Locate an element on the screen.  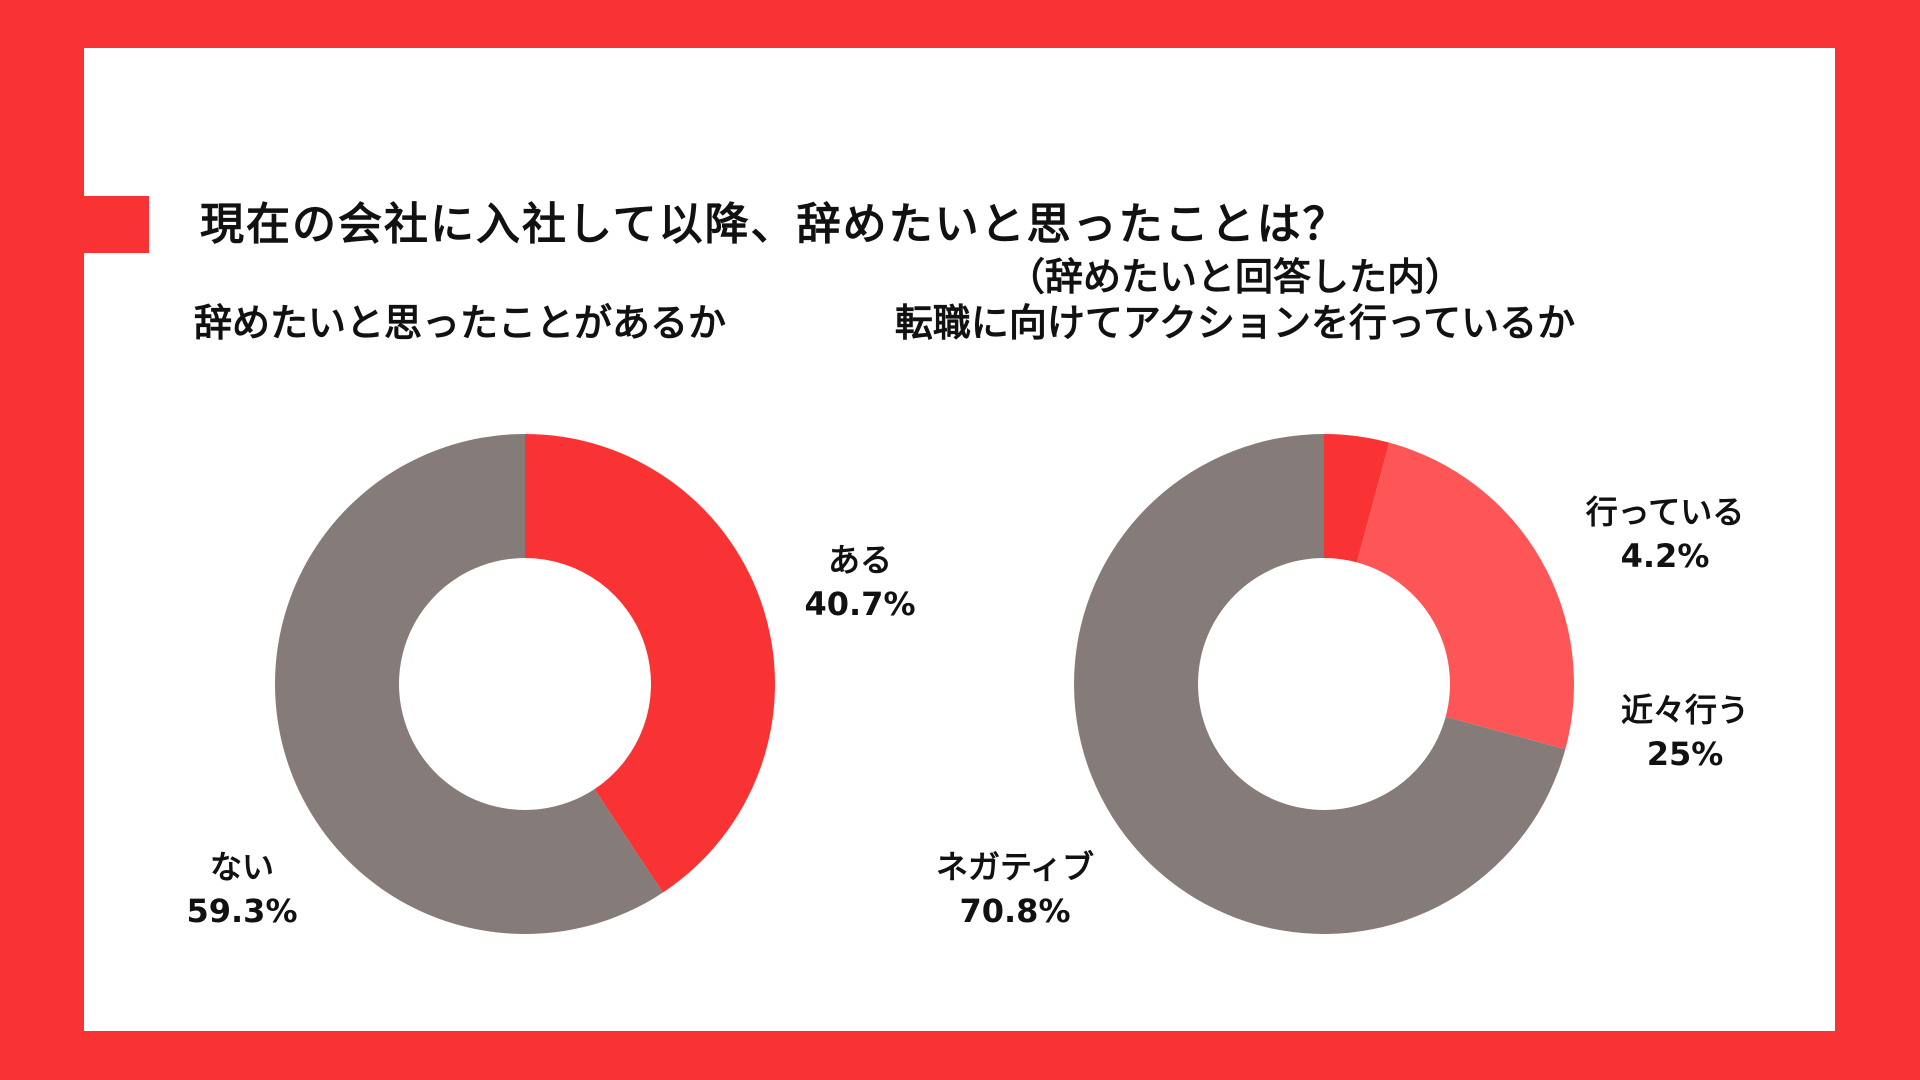
slice-label-nai-name: ない is located at coordinates (241, 867).